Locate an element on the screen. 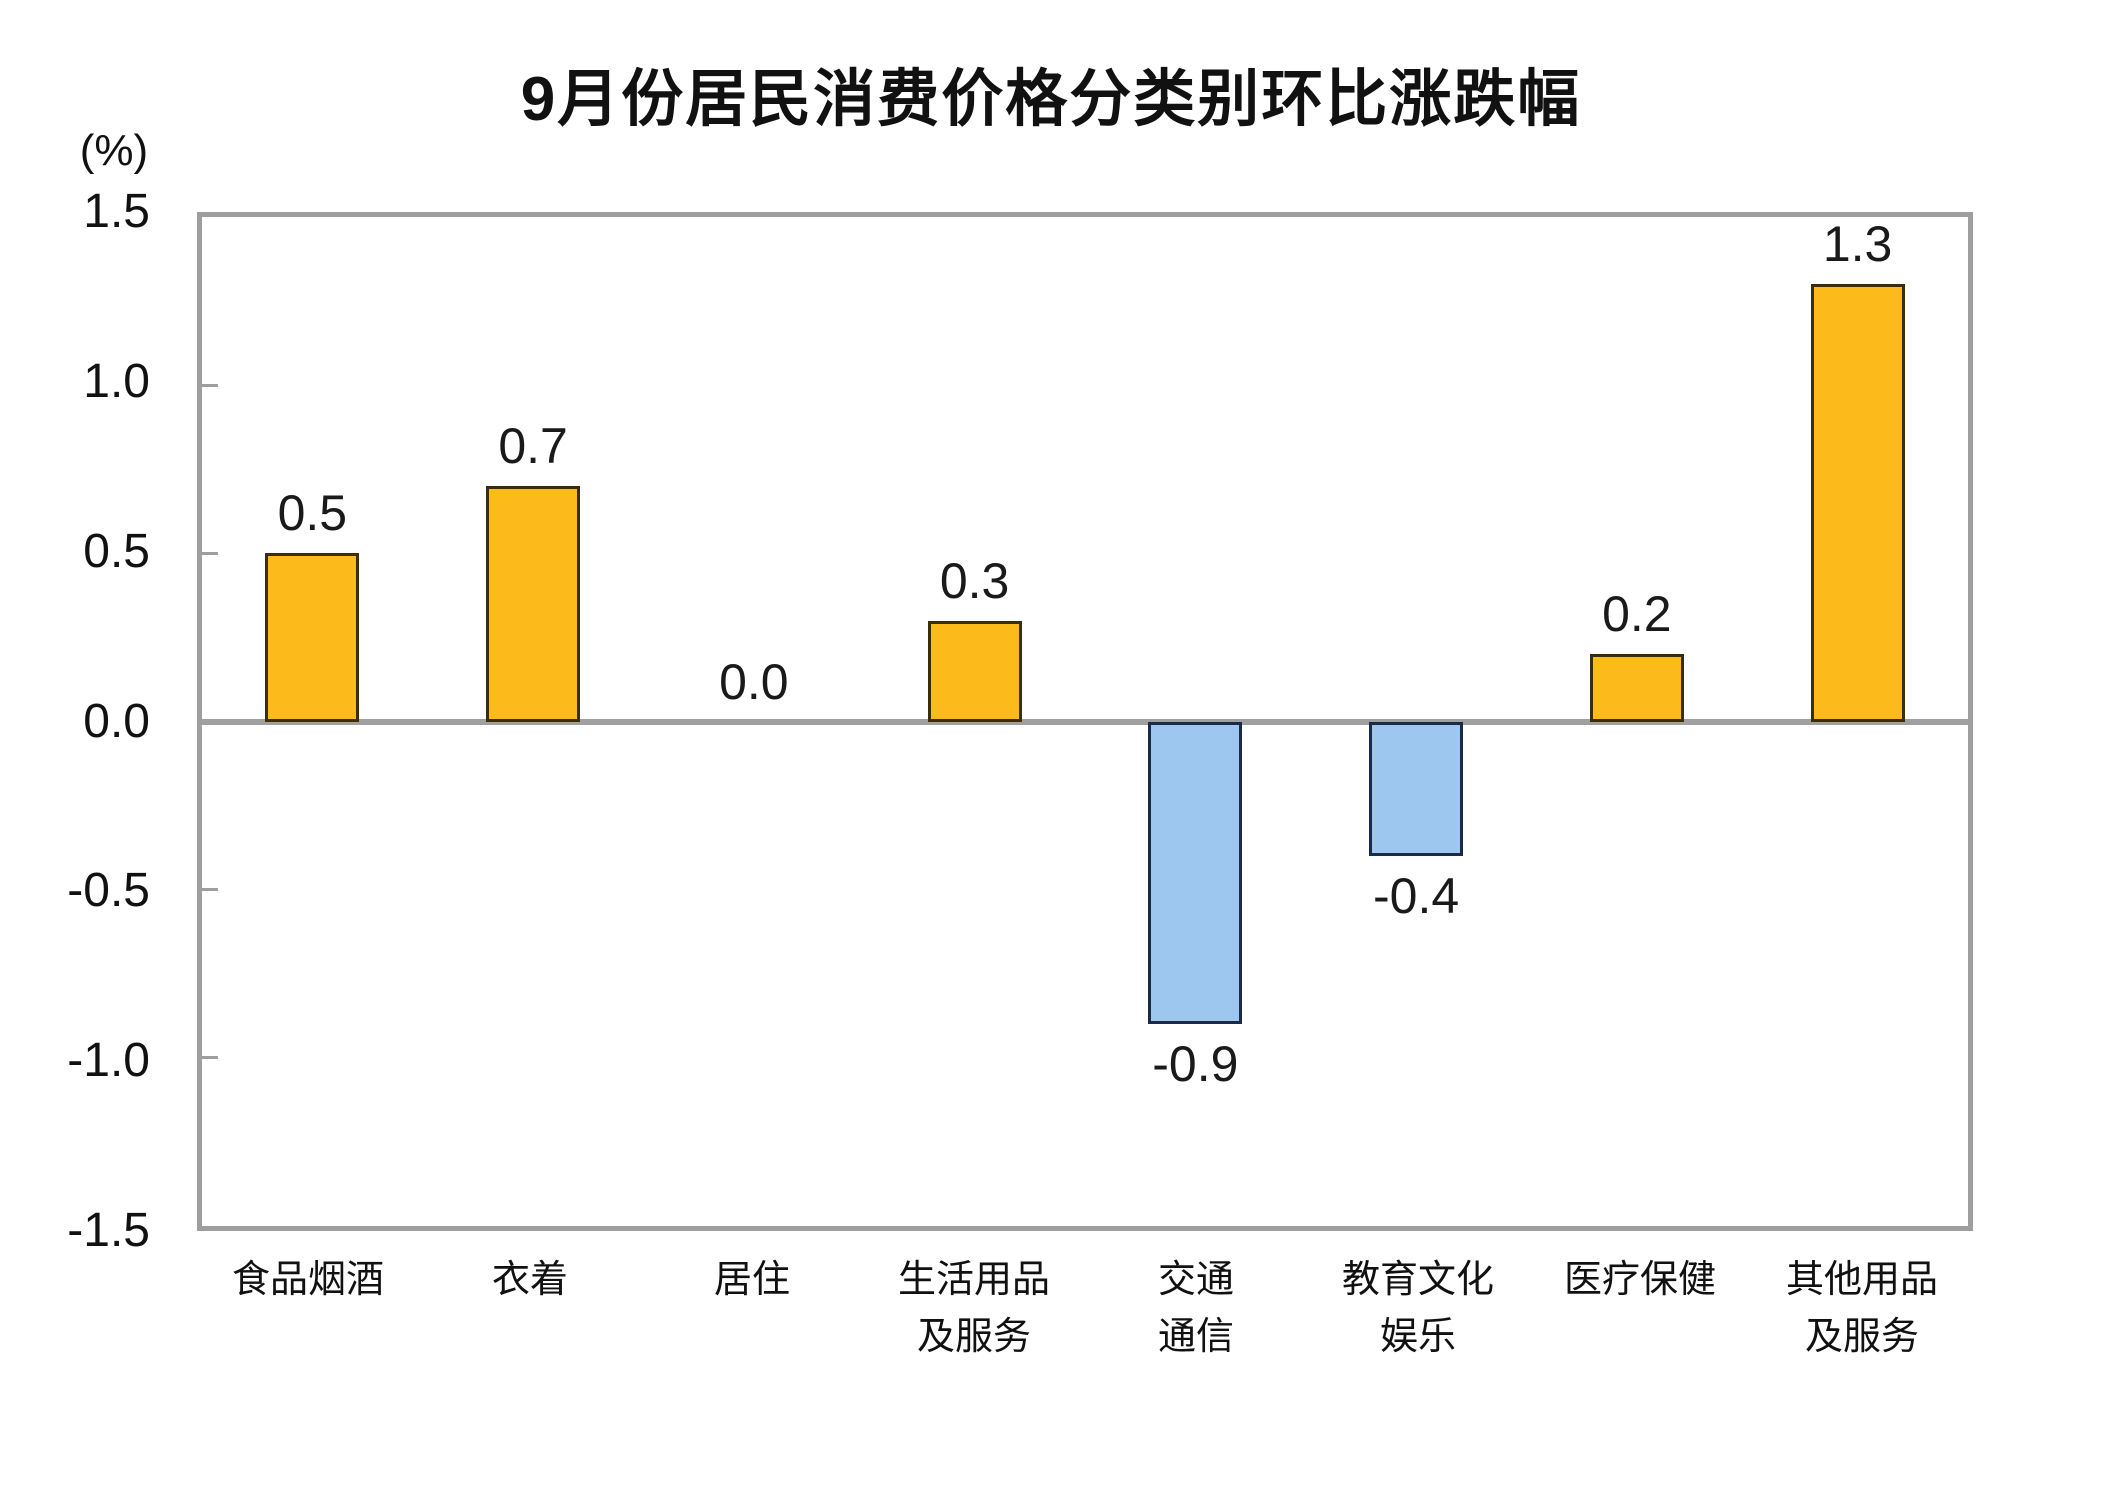  x-category-label: 交通 通信 is located at coordinates (1195, 1308).